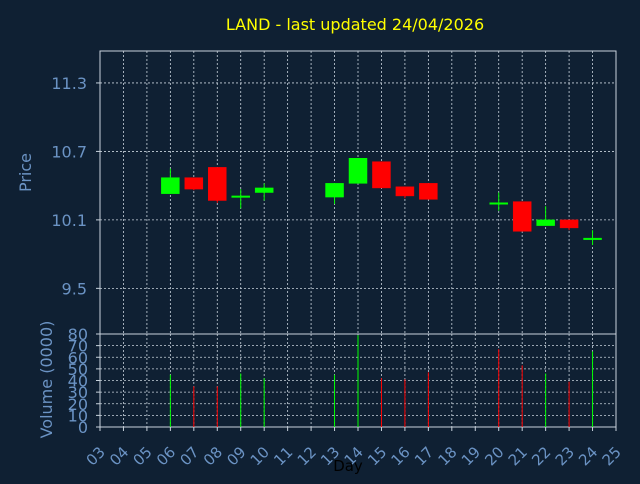 Image resolution: width=640 pixels, height=484 pixels. What do you see at coordinates (69, 83) in the screenshot?
I see `price-y-tick-label: 11.3` at bounding box center [69, 83].